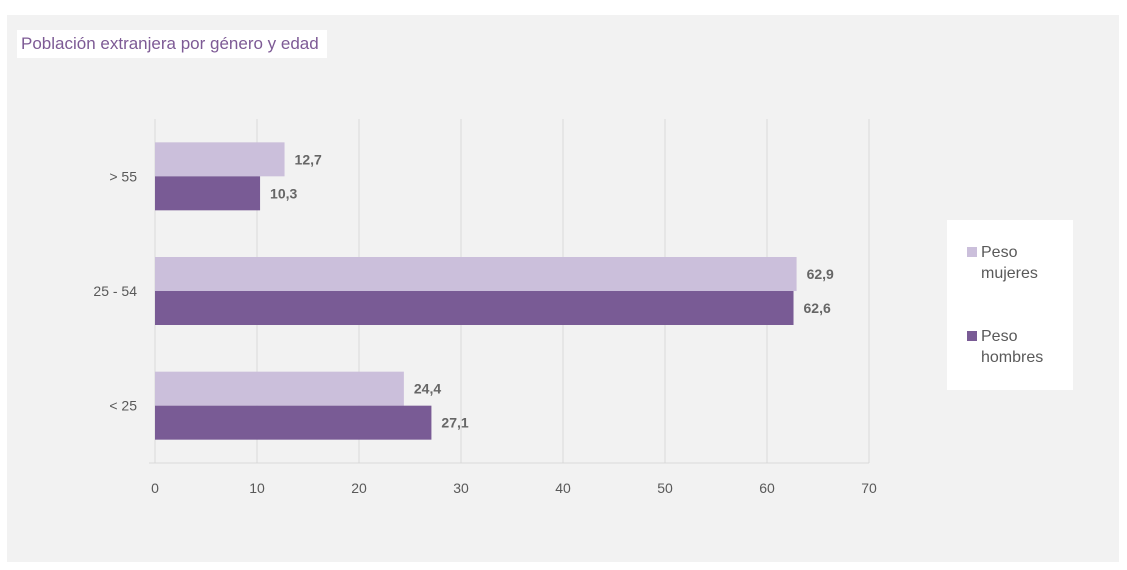 The image size is (1127, 570). What do you see at coordinates (817, 308) in the screenshot?
I see `data-label-hombres-1: 62,6` at bounding box center [817, 308].